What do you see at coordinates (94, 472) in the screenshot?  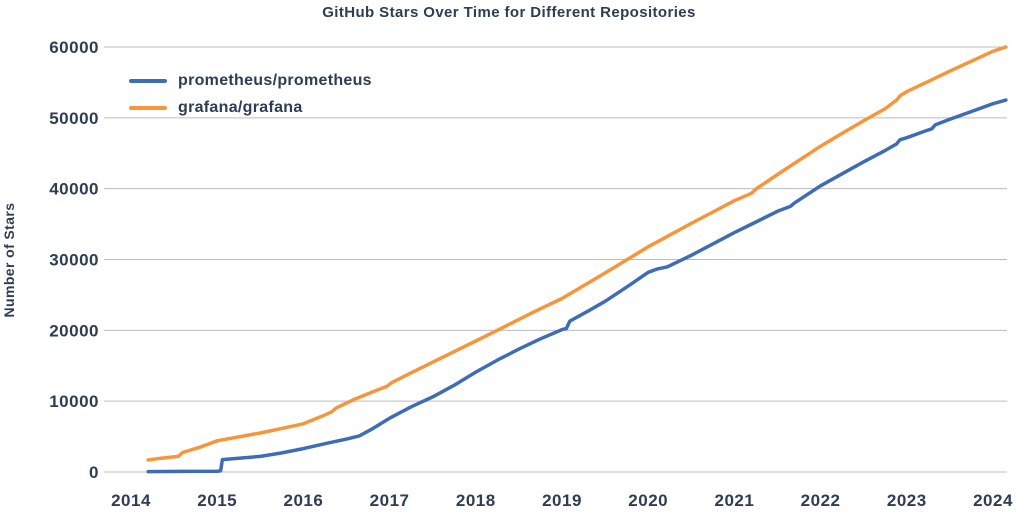 I see `y-tick-label: 0` at bounding box center [94, 472].